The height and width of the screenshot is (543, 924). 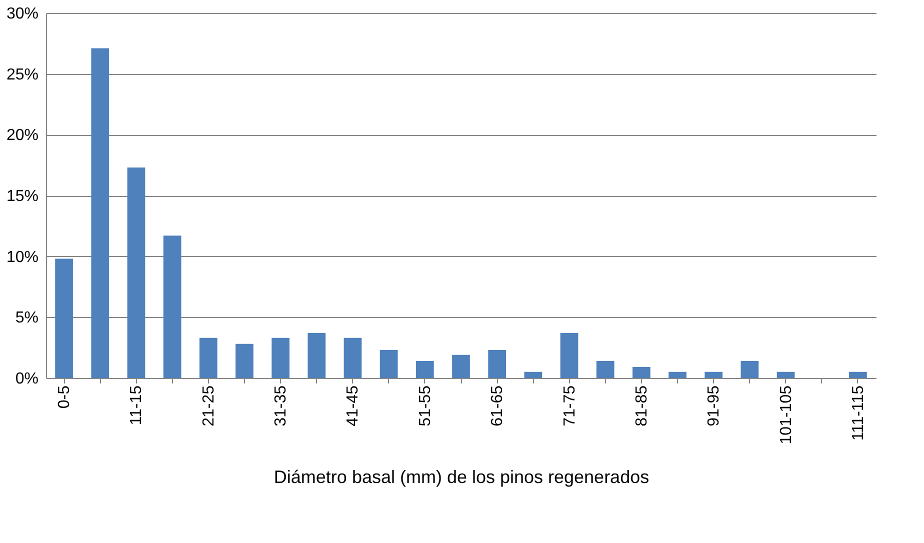 I want to click on x-tick-label: 101-105, so click(x=786, y=414).